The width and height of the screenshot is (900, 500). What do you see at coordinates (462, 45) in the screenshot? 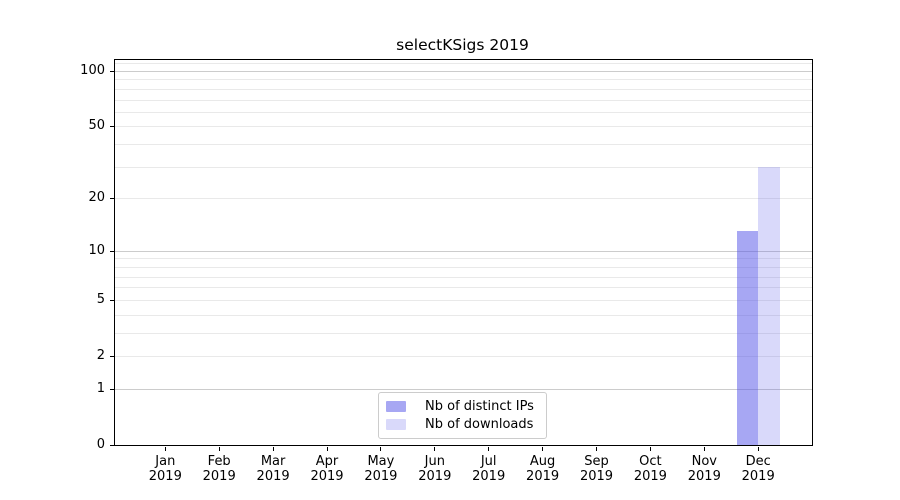
I see `chart-title: selectKSigs 2019` at bounding box center [462, 45].